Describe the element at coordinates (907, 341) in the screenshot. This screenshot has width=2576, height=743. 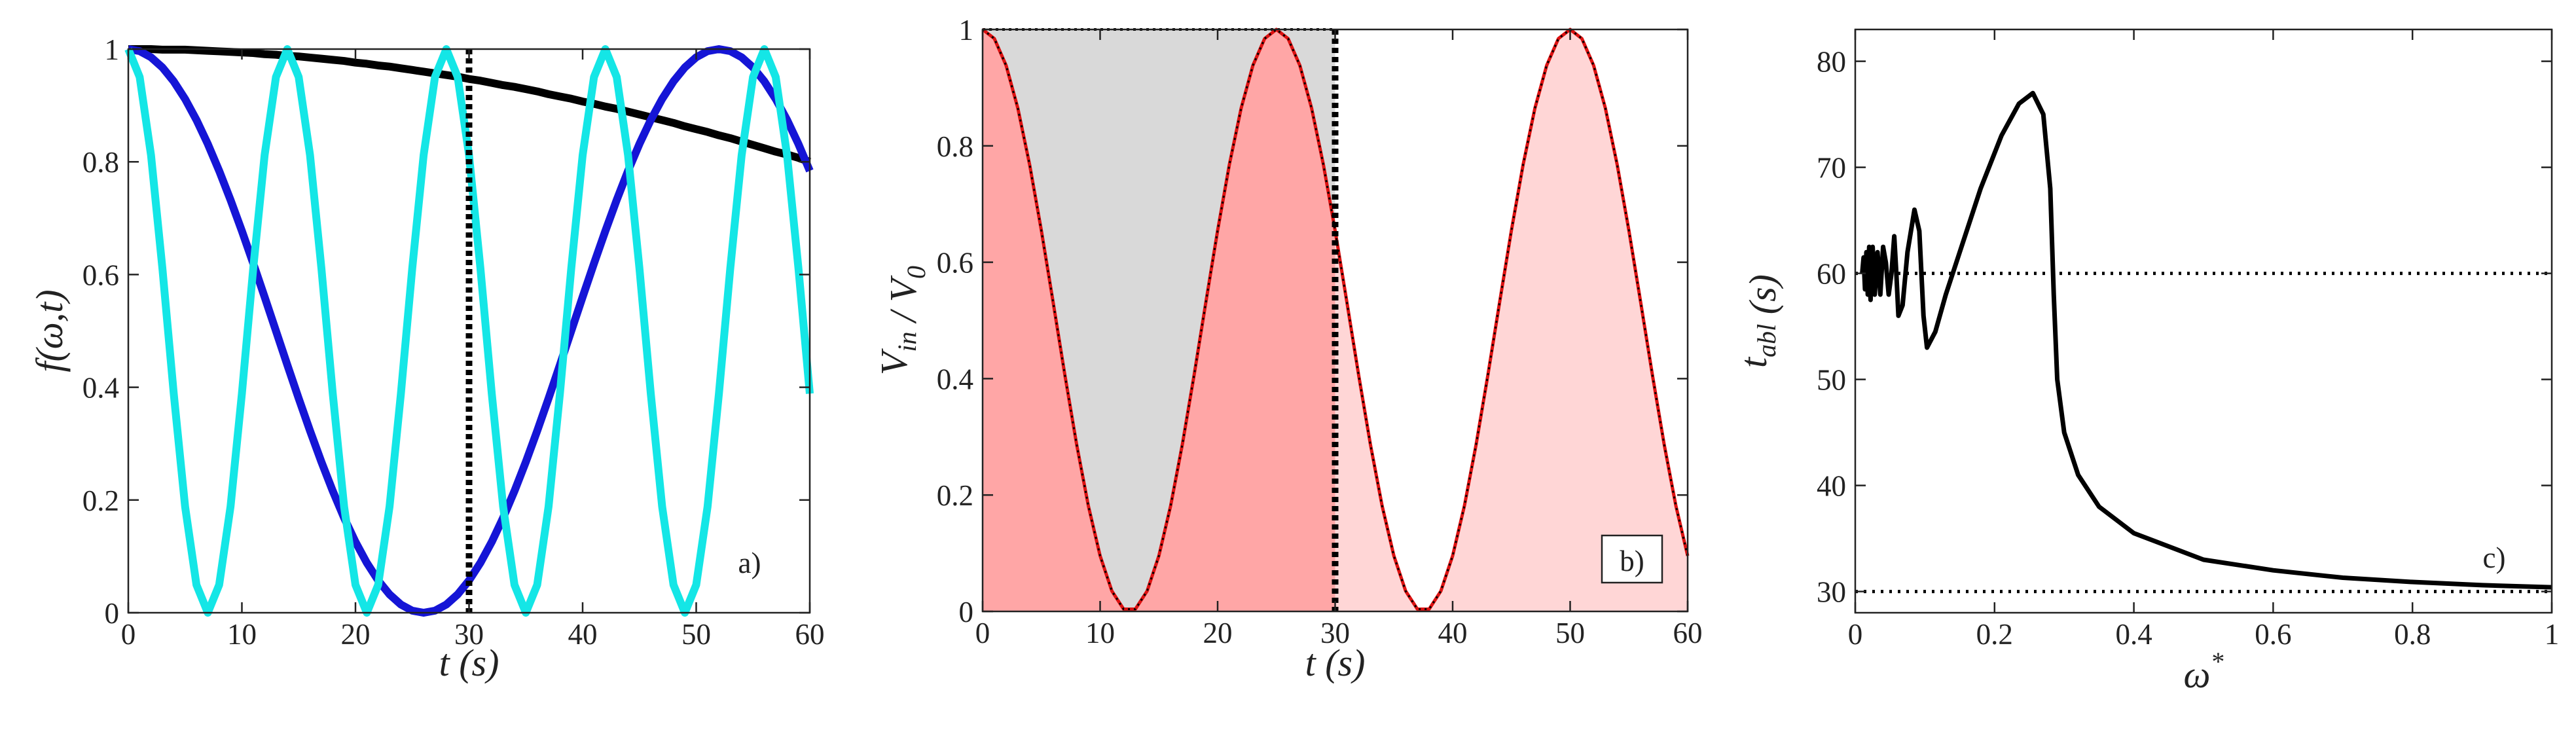
I see `label-subscript: in` at that location.